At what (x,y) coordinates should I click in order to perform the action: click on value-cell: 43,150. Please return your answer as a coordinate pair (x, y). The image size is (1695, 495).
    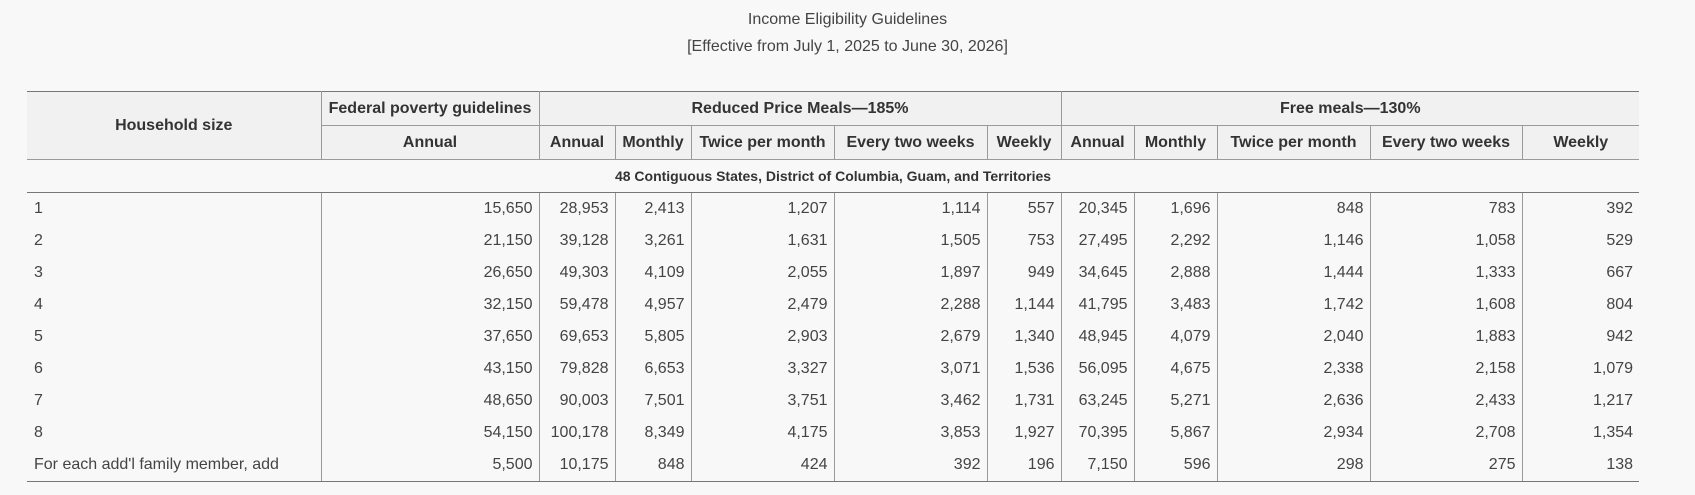
    Looking at the image, I should click on (429, 369).